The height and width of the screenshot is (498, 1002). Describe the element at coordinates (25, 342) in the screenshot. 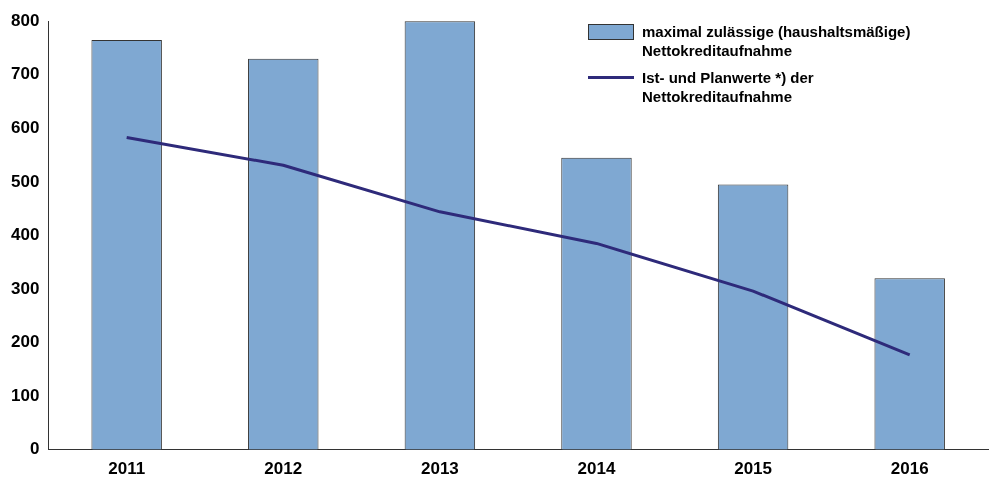

I see `y-tick-label: 200` at that location.